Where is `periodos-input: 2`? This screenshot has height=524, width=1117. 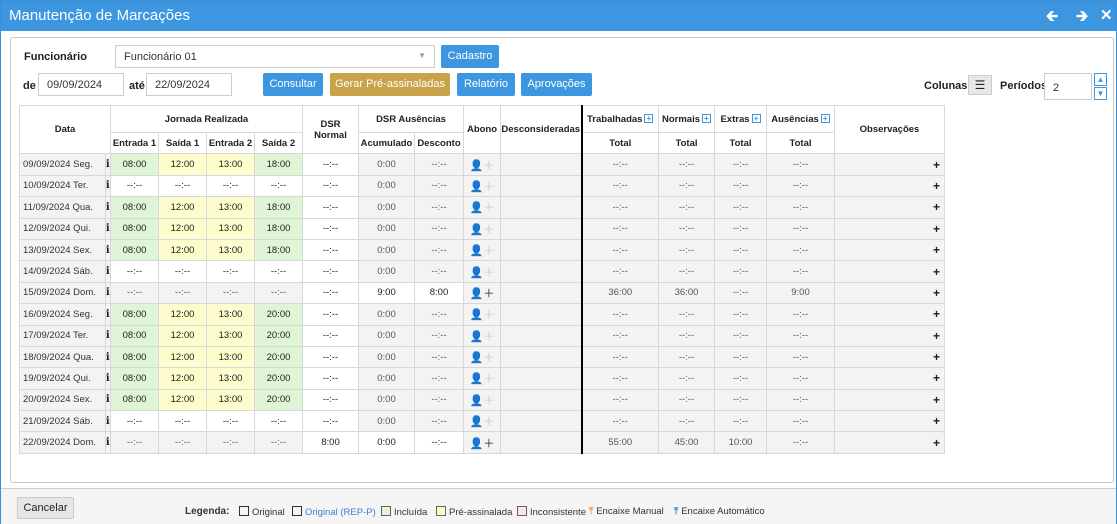 periodos-input: 2 is located at coordinates (1068, 86).